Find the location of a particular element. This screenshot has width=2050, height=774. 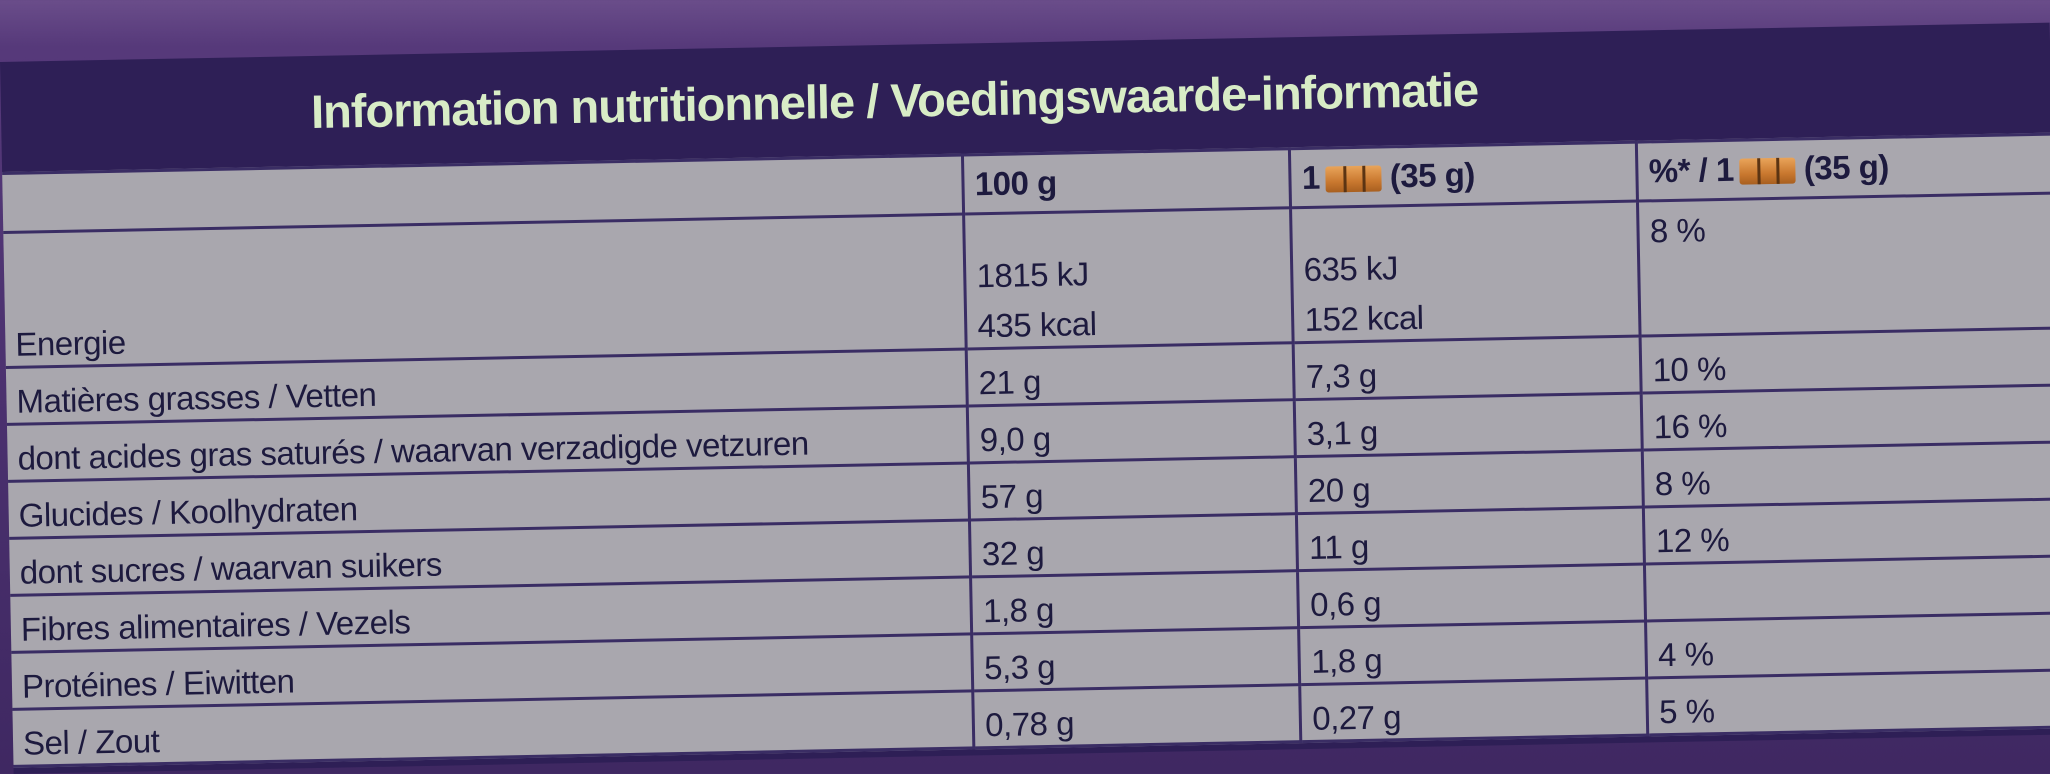

row-portion: 7,3 g is located at coordinates (1467, 368).